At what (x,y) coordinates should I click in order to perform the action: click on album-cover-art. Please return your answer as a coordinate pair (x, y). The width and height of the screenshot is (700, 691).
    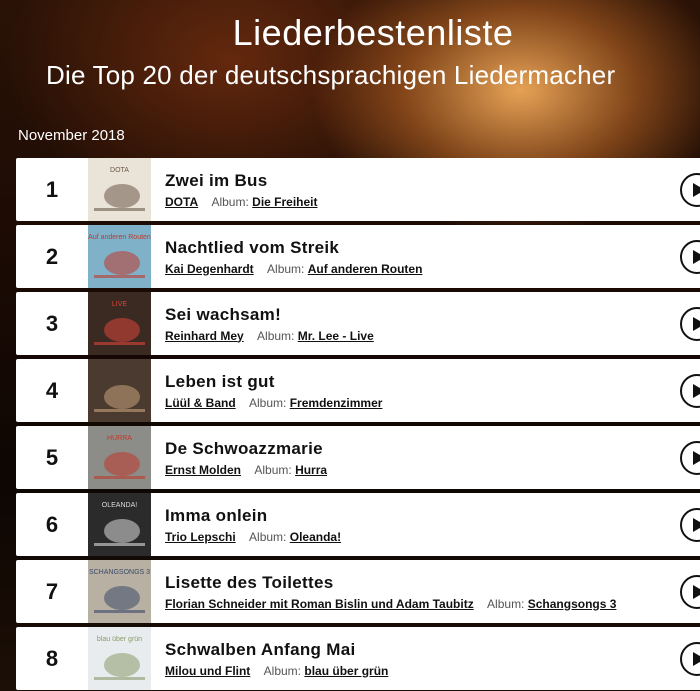
    Looking at the image, I should click on (119, 390).